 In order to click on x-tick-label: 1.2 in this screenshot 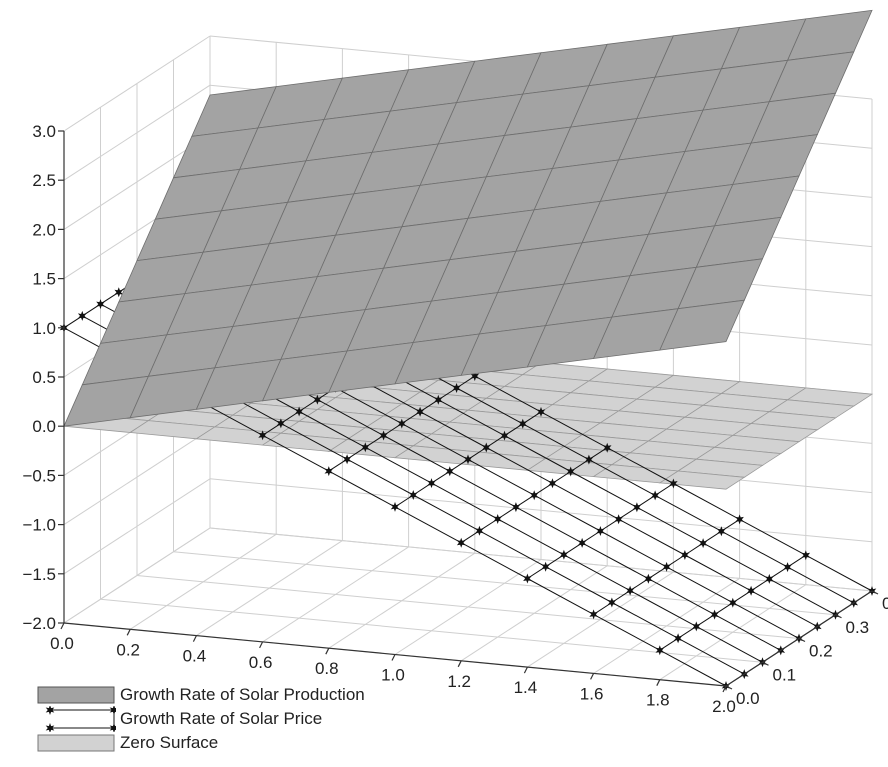, I will do `click(459, 681)`.